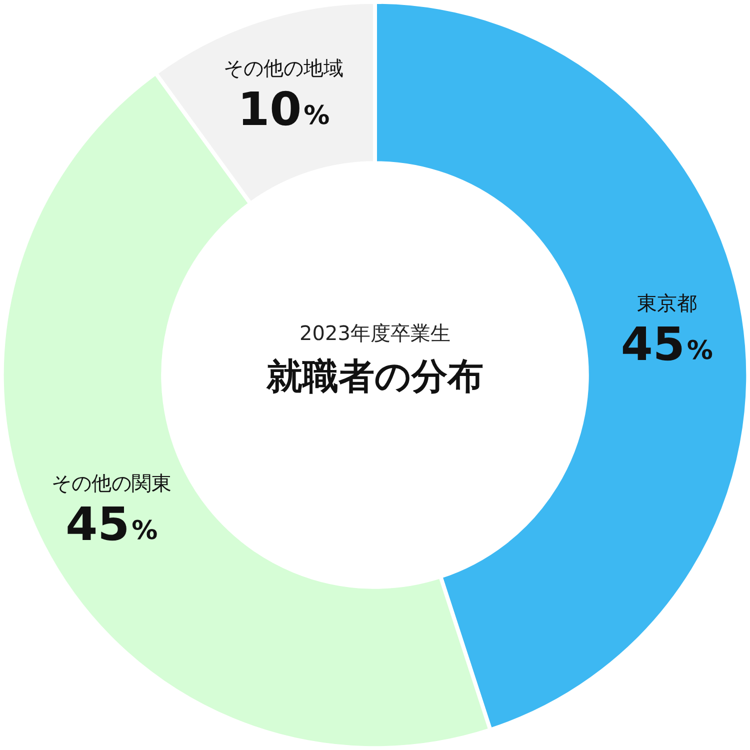 This screenshot has width=750, height=750. I want to click on slice-label: その他の地域, so click(284, 68).